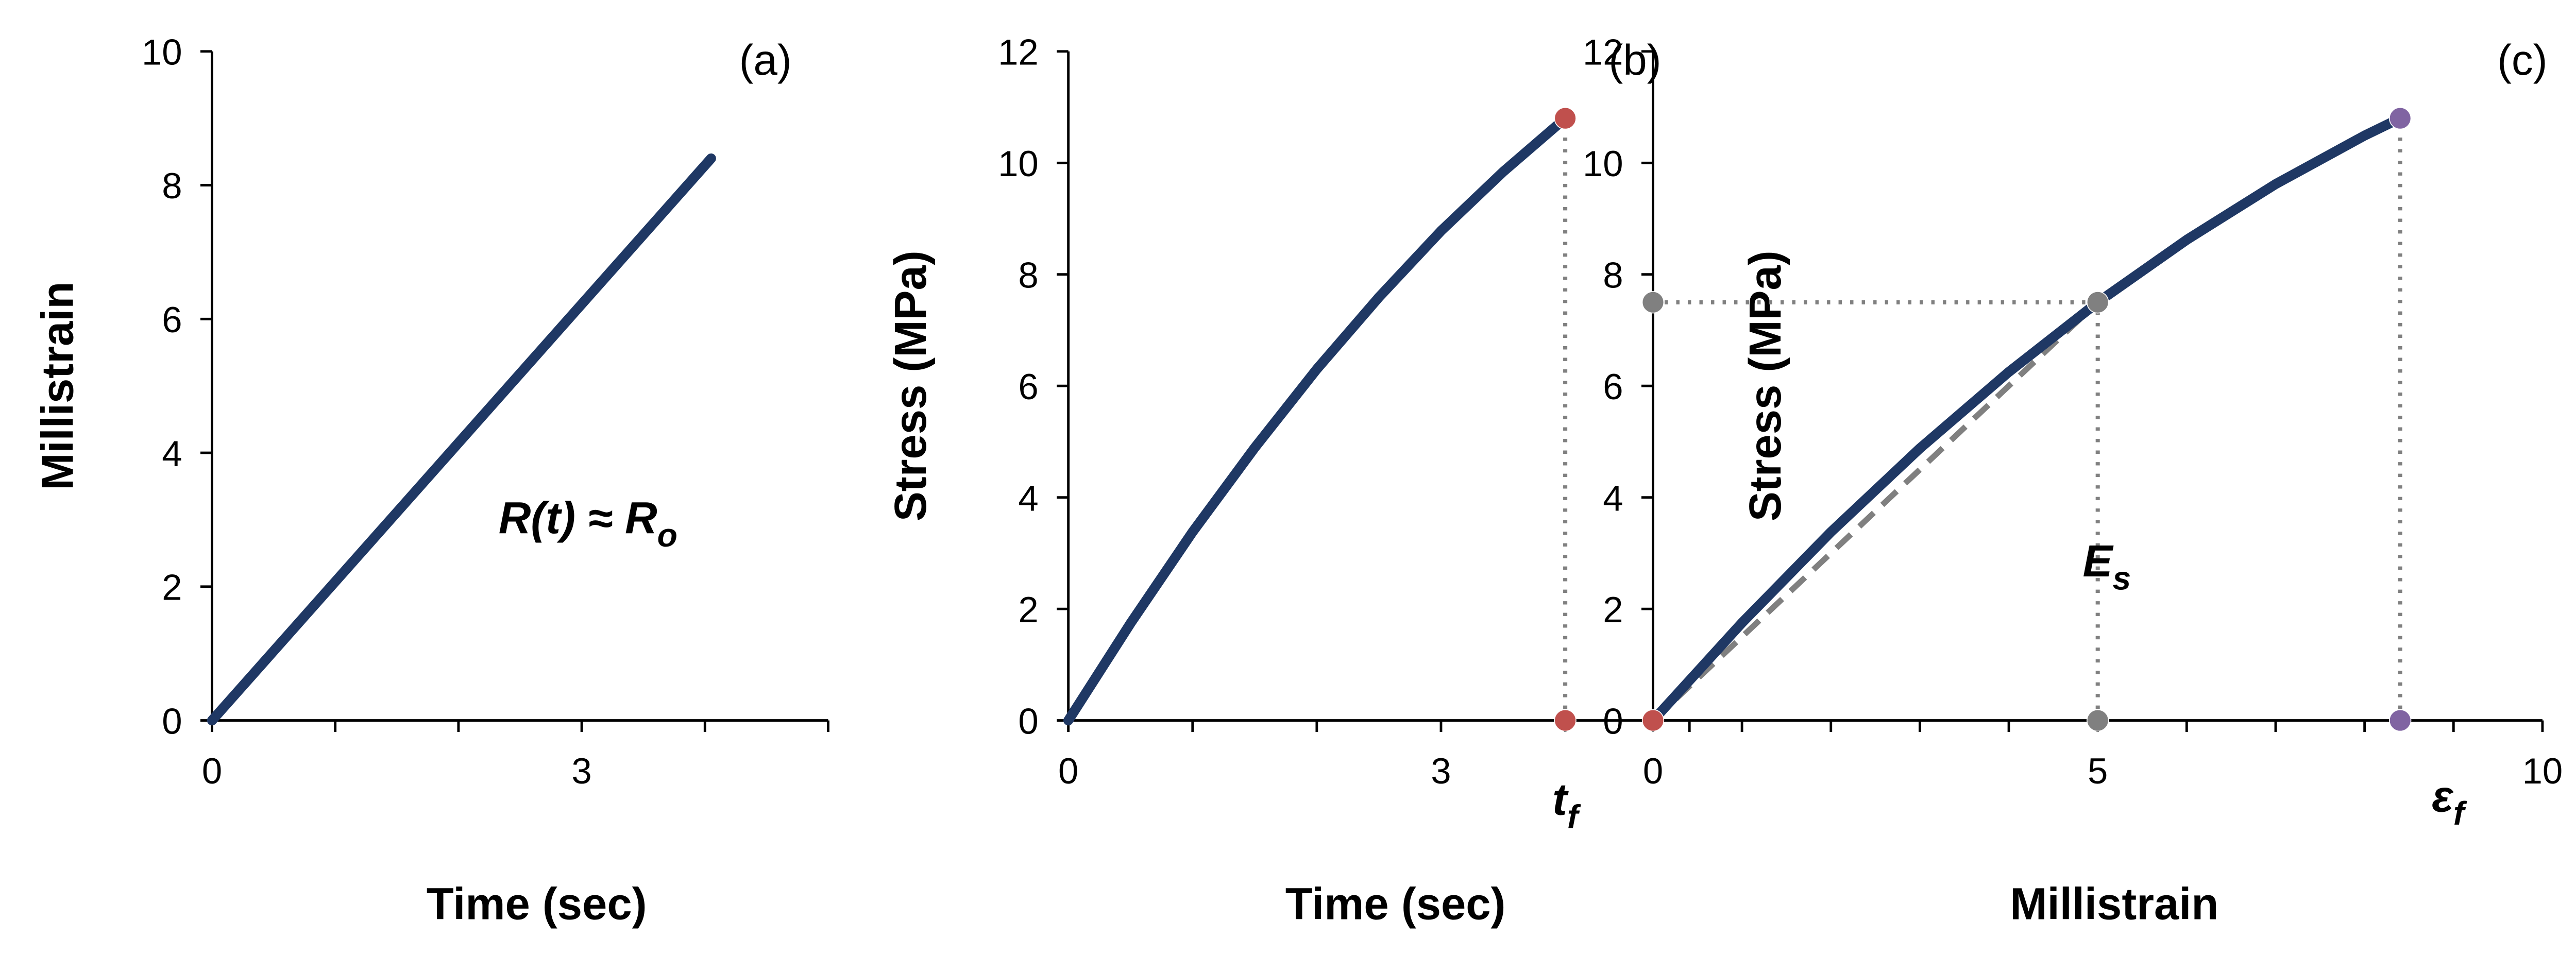 The image size is (2576, 954). I want to click on annotation: tf, so click(1566, 805).